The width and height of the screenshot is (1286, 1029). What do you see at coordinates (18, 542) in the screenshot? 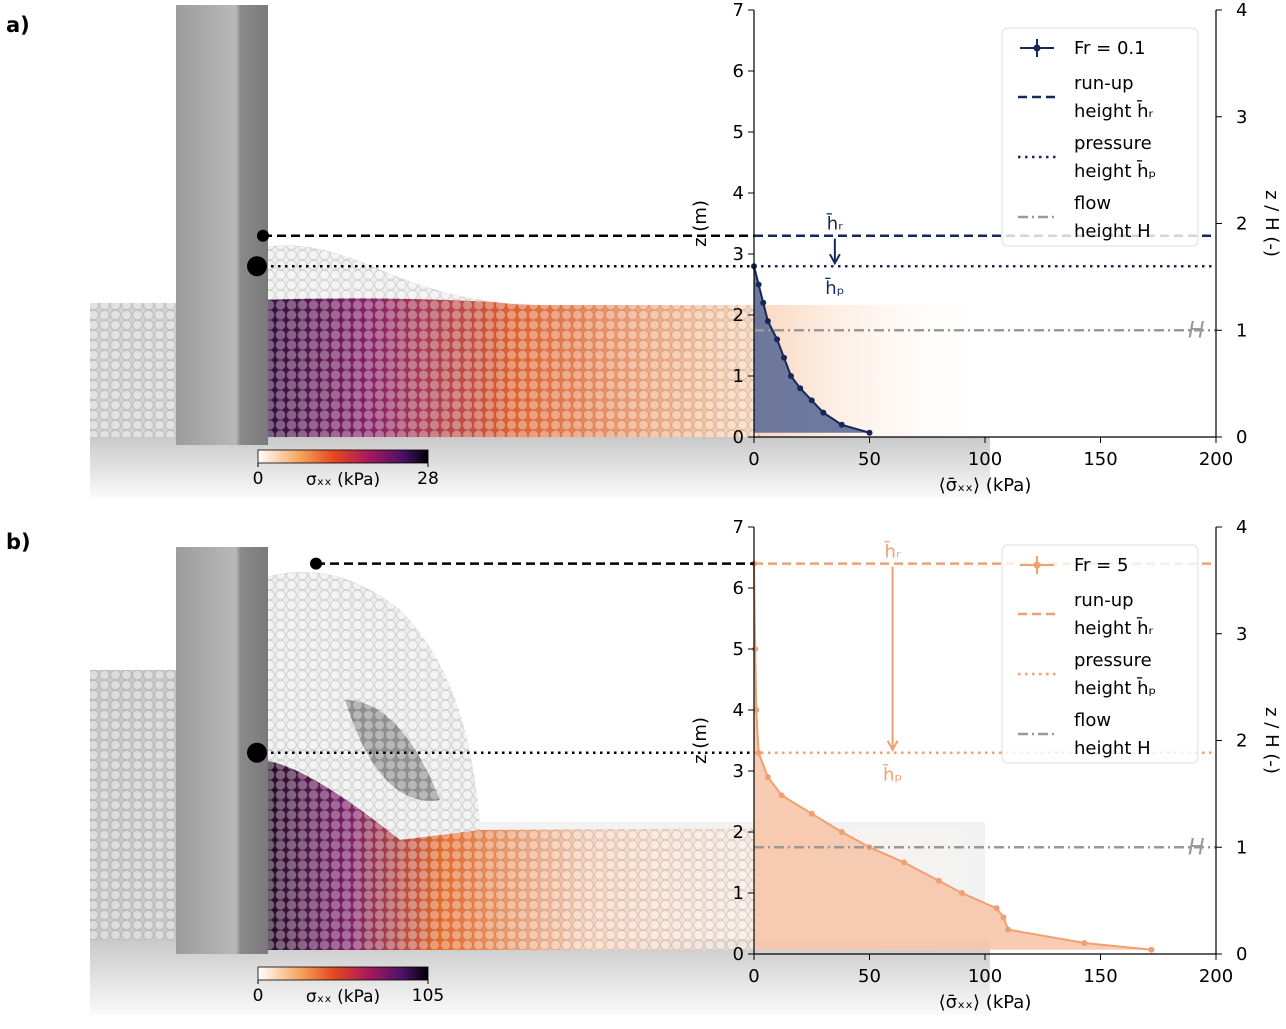
I see `panel-label: b)` at bounding box center [18, 542].